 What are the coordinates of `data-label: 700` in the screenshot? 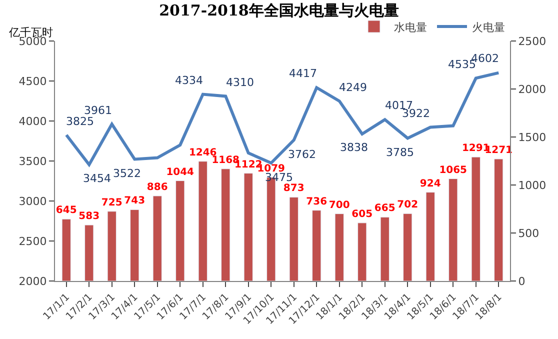 It's located at (339, 205).